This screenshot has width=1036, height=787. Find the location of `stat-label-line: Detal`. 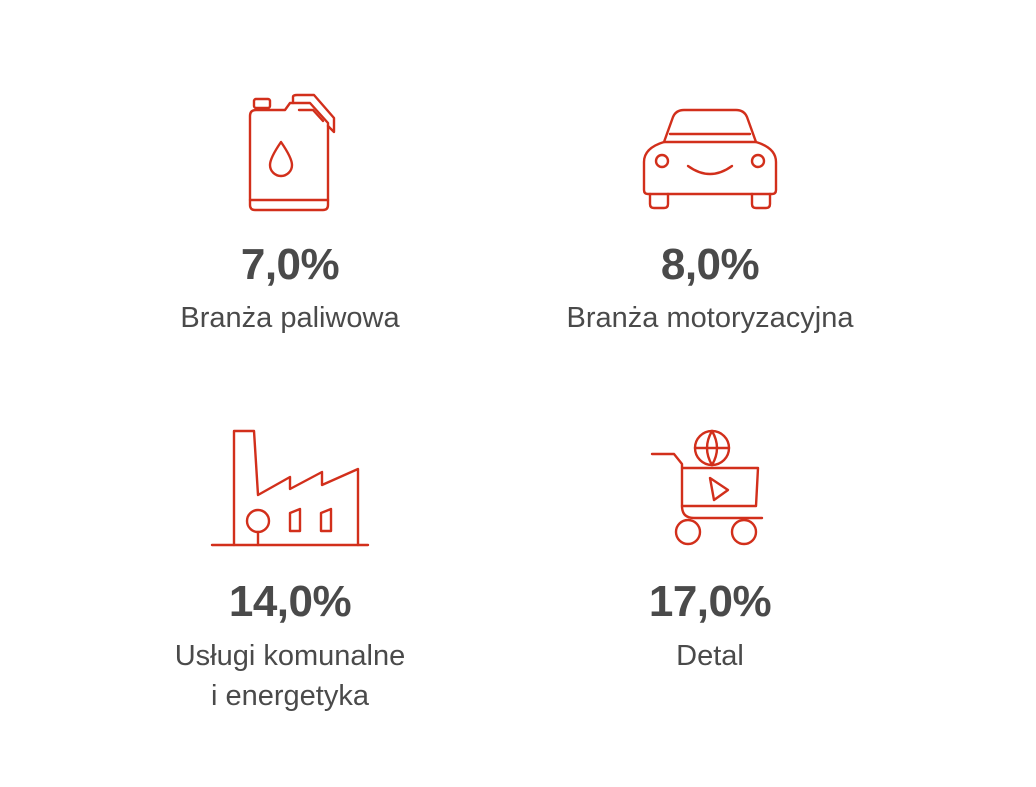

stat-label-line: Detal is located at coordinates (710, 656).